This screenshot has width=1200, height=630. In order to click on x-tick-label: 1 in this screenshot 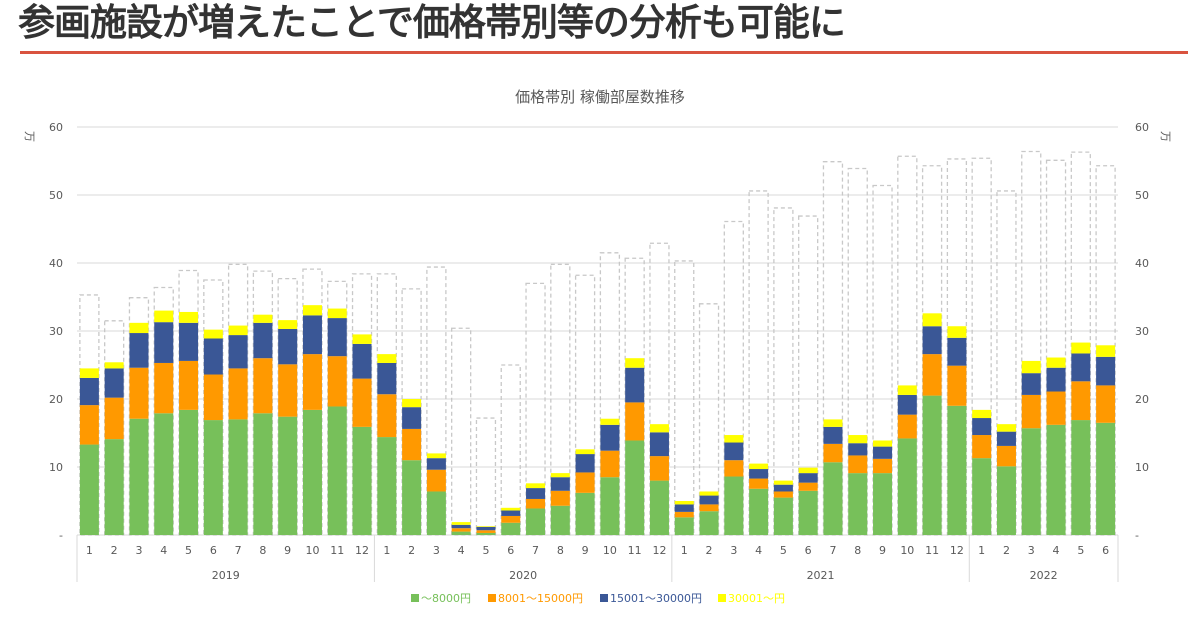, I will do `click(89, 550)`.